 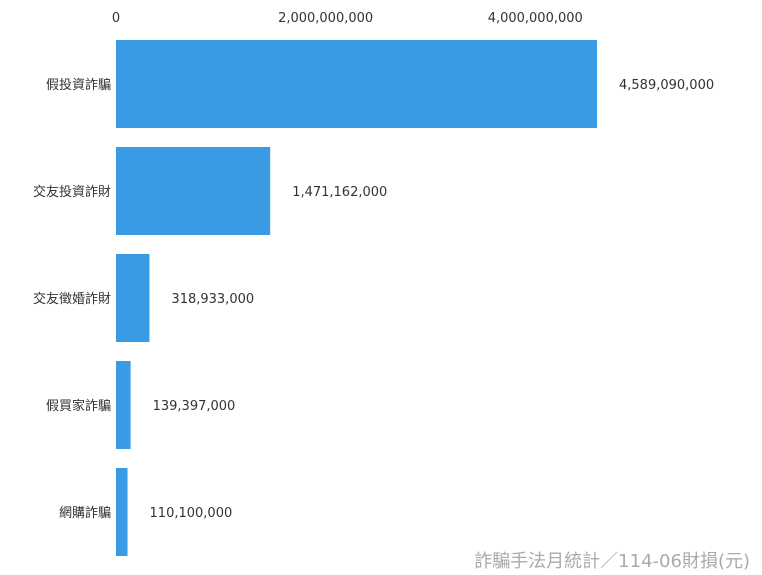 I want to click on value-label: 110,100,000, so click(x=191, y=513).